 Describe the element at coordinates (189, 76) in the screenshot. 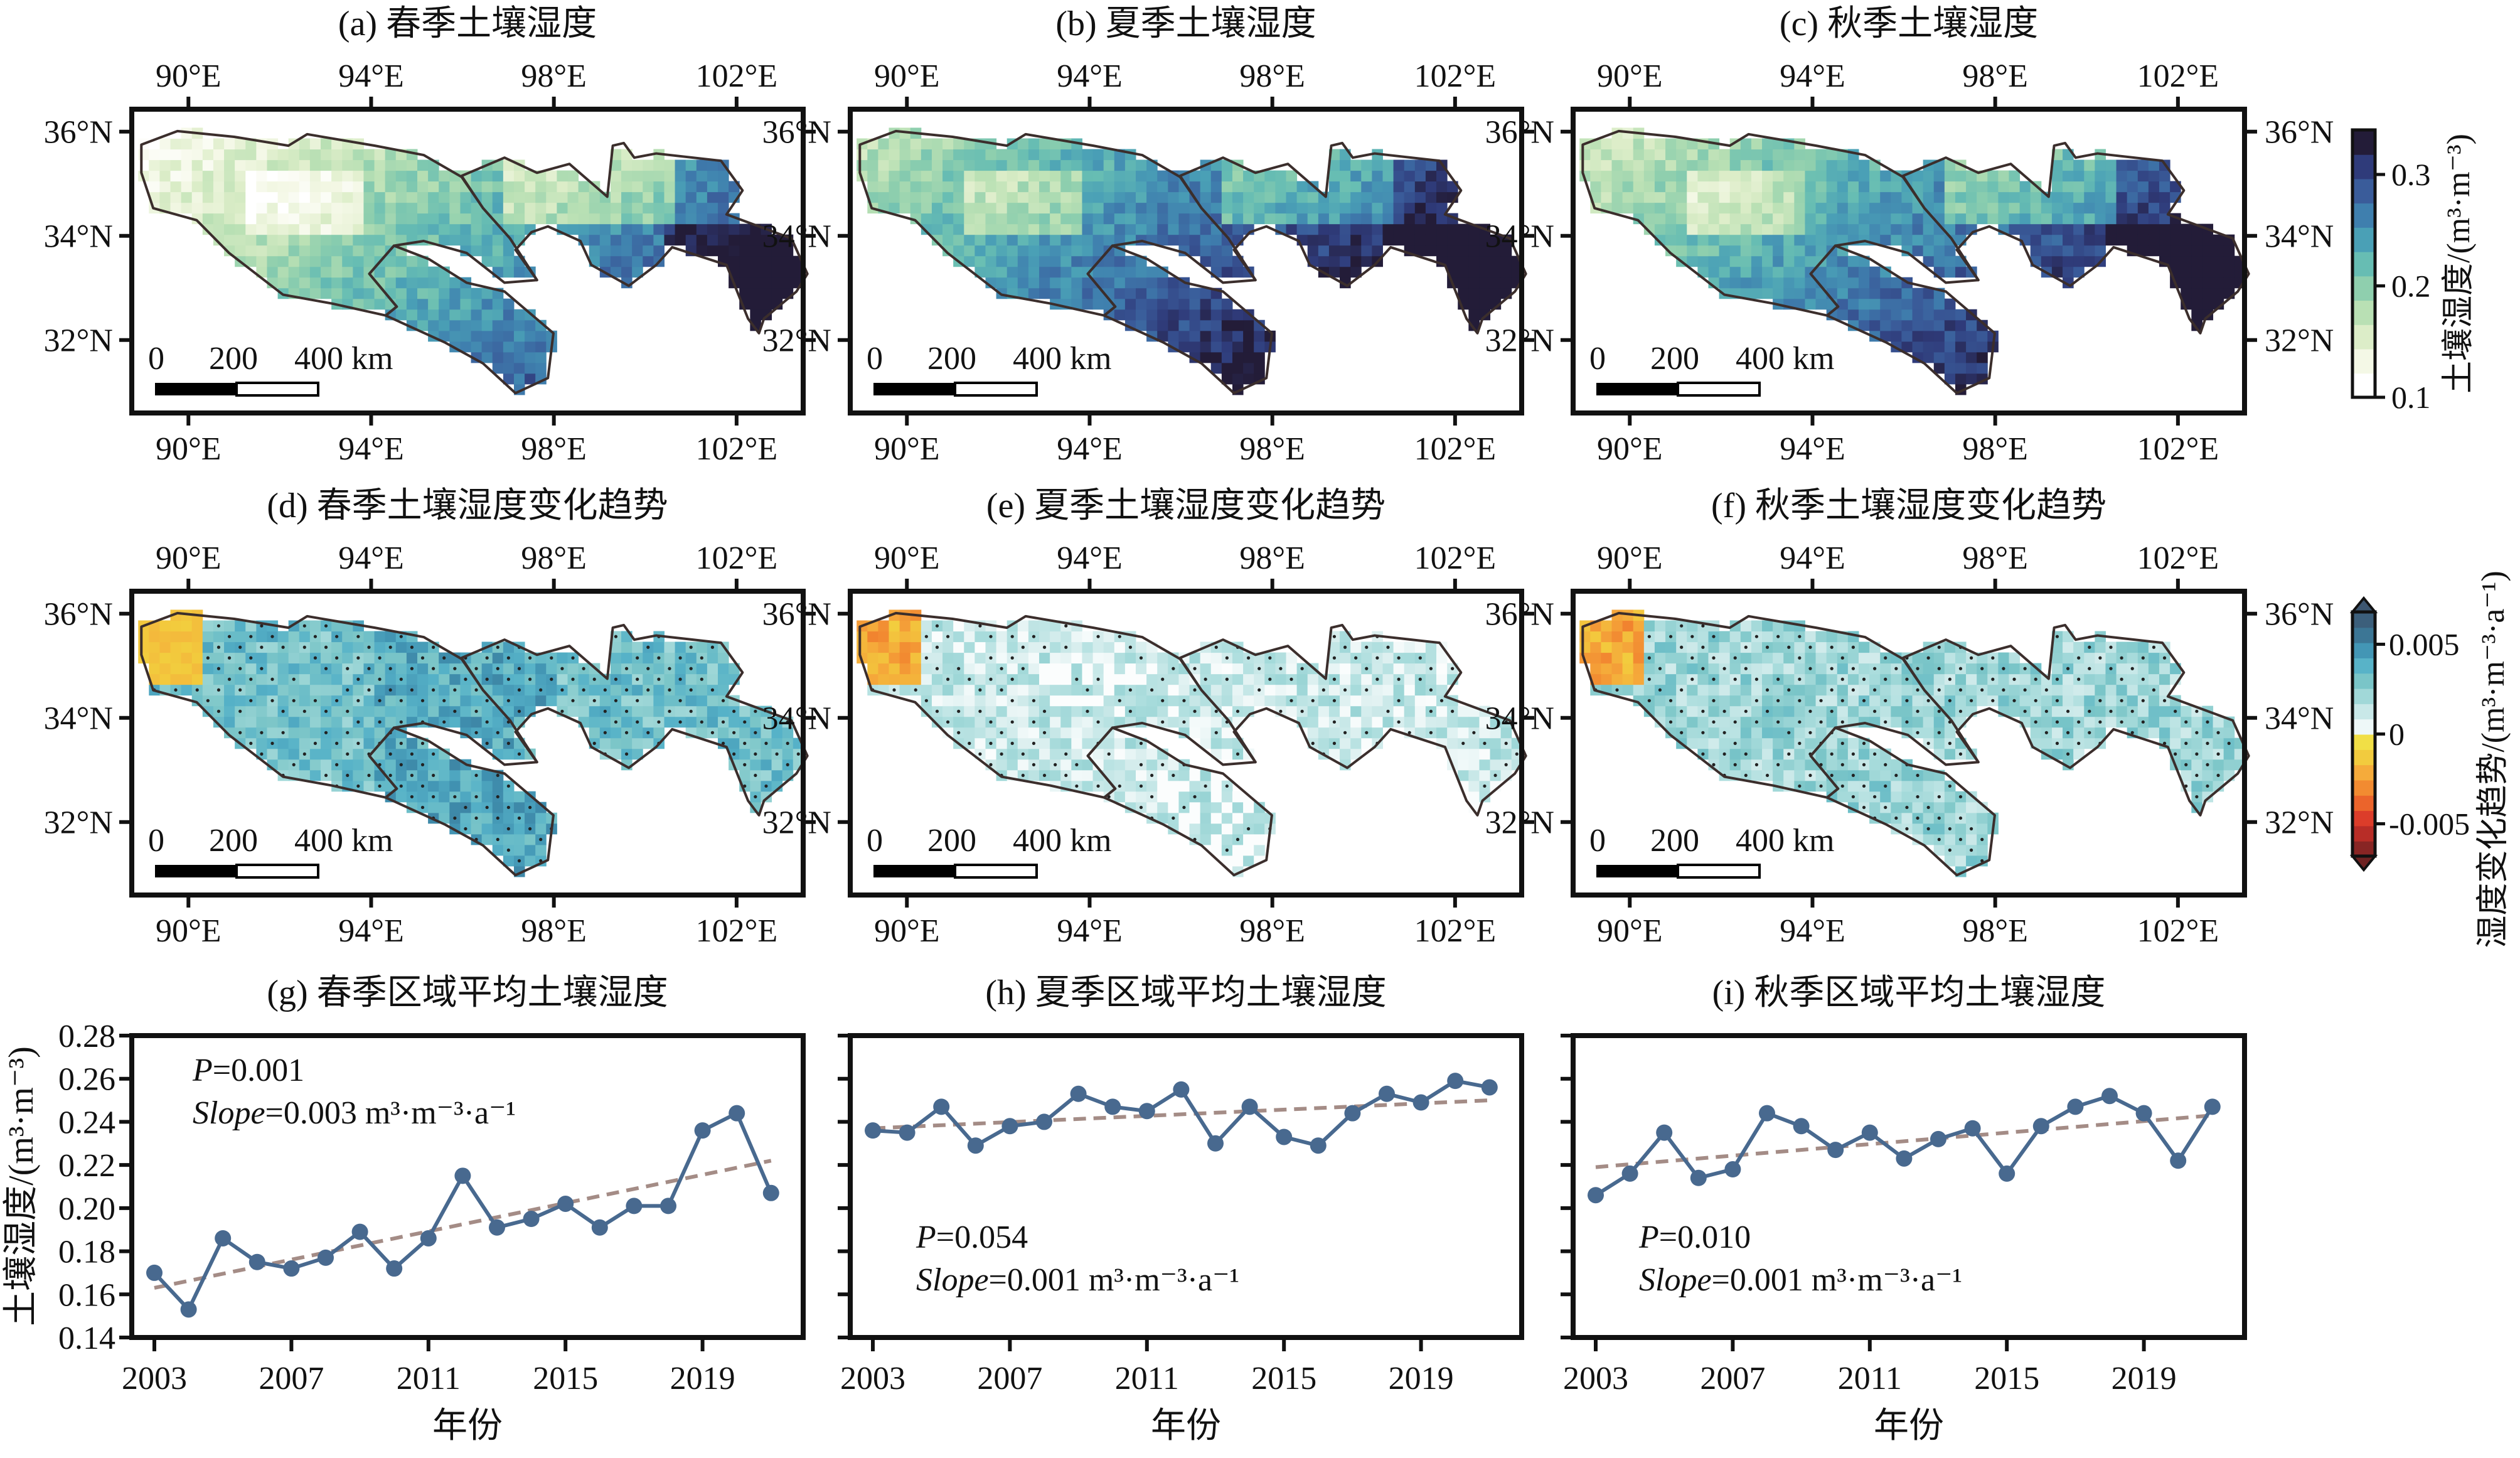

I see `lon-tick-label-top: 90°E` at that location.